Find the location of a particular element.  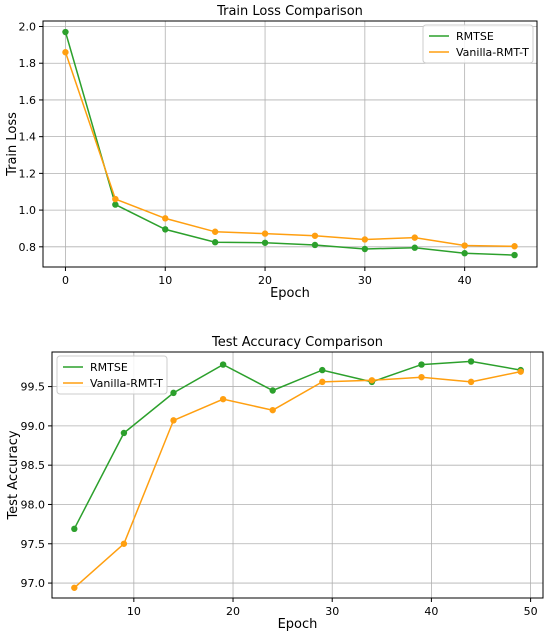

test-accuracy-legend: RMTSE Vanilla-RMT-T is located at coordinates (112, 375).